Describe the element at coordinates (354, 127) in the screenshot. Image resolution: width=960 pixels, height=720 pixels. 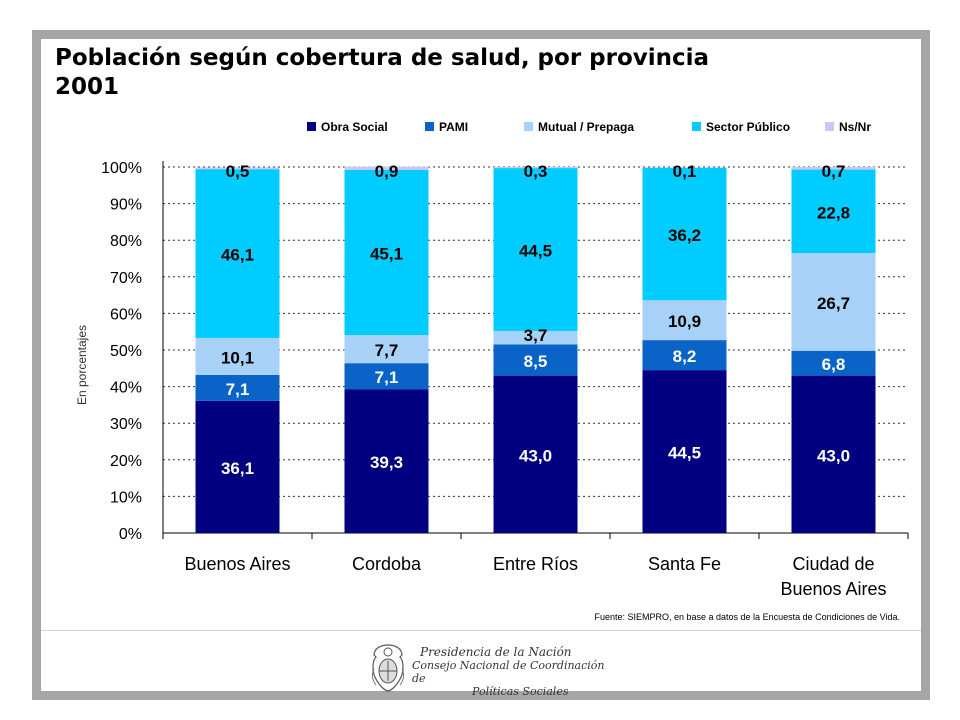
I see `legend-label: Obra Social` at that location.